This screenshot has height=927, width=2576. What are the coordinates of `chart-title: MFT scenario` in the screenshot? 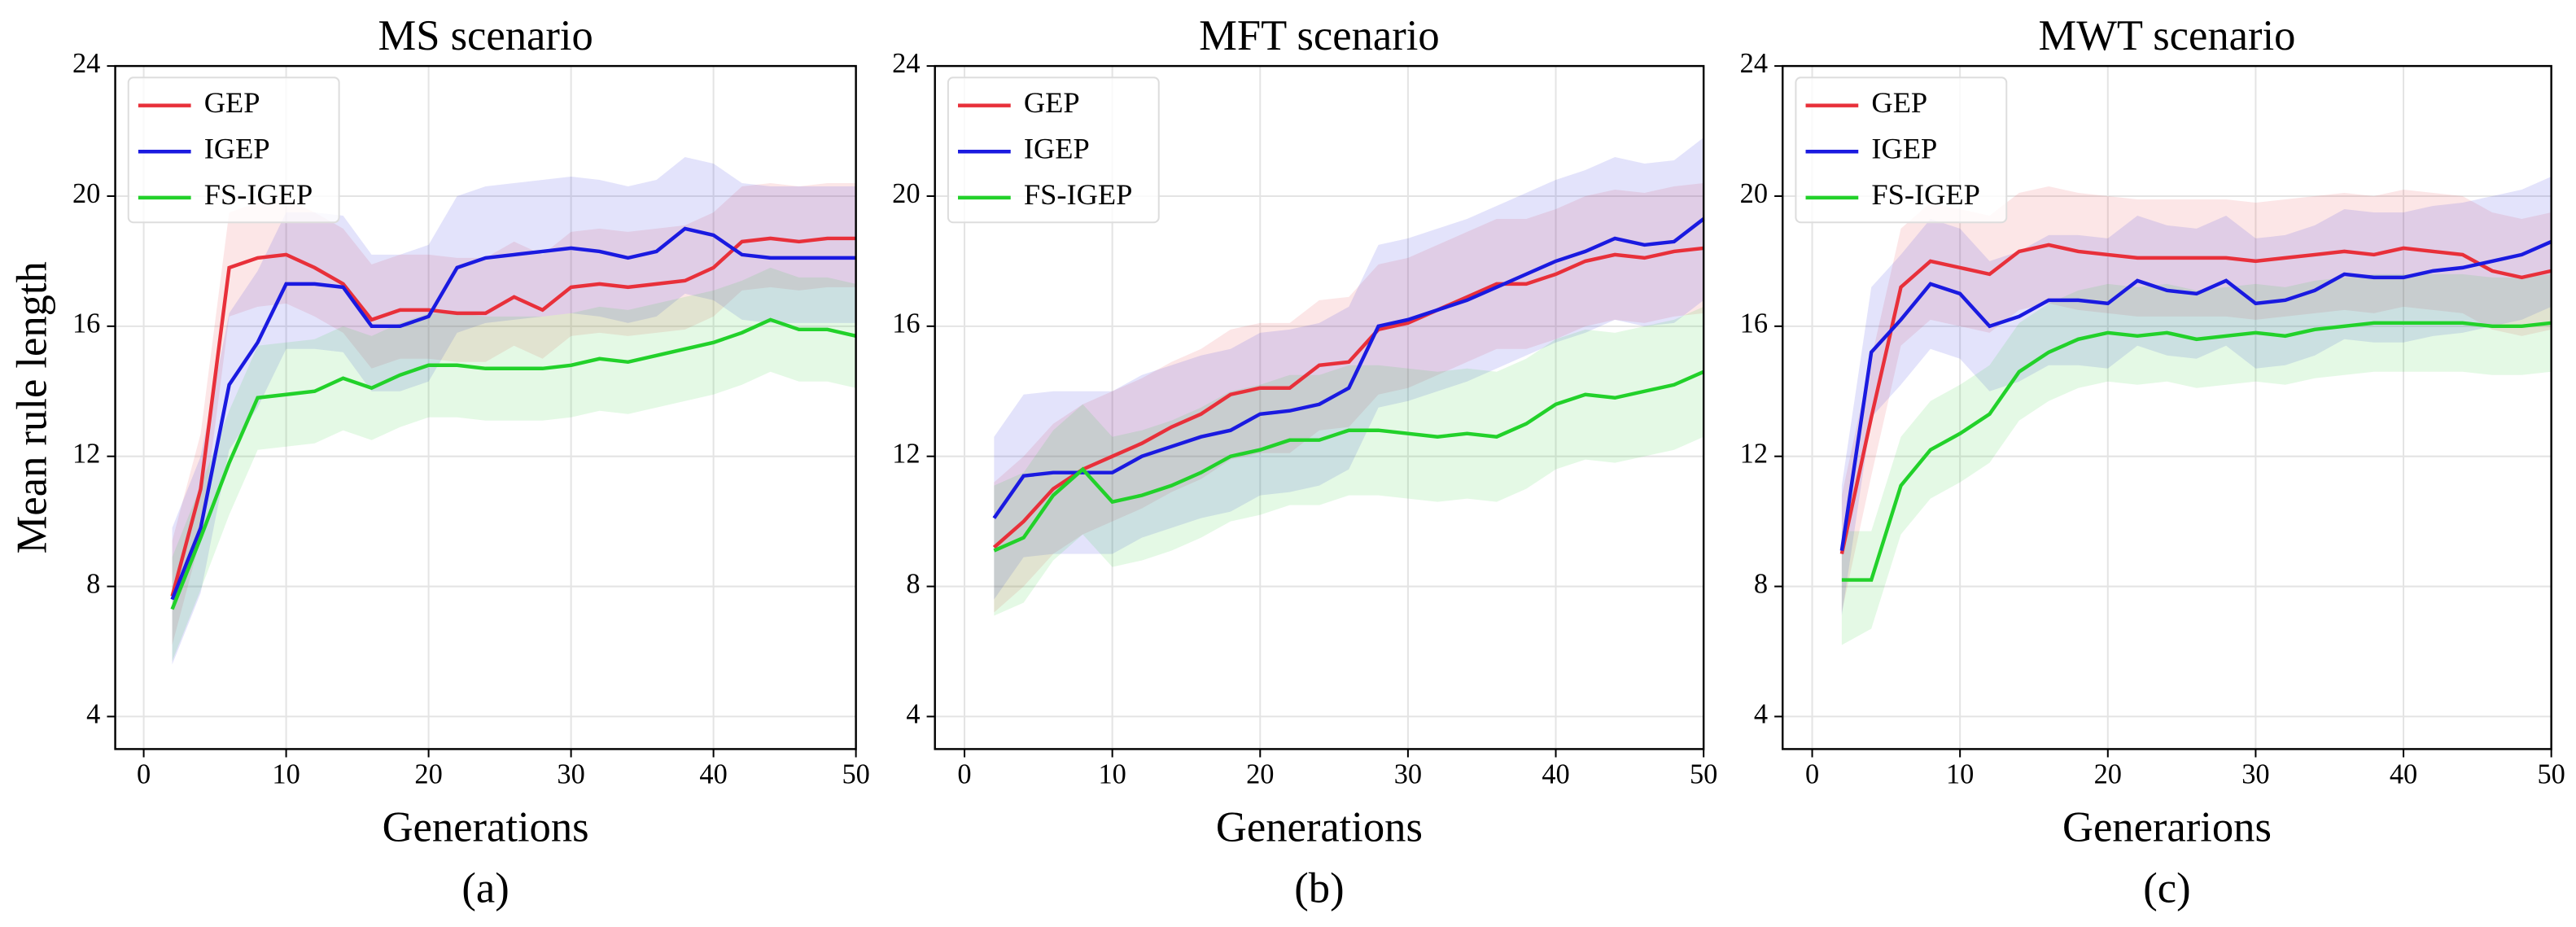 It's located at (1319, 35).